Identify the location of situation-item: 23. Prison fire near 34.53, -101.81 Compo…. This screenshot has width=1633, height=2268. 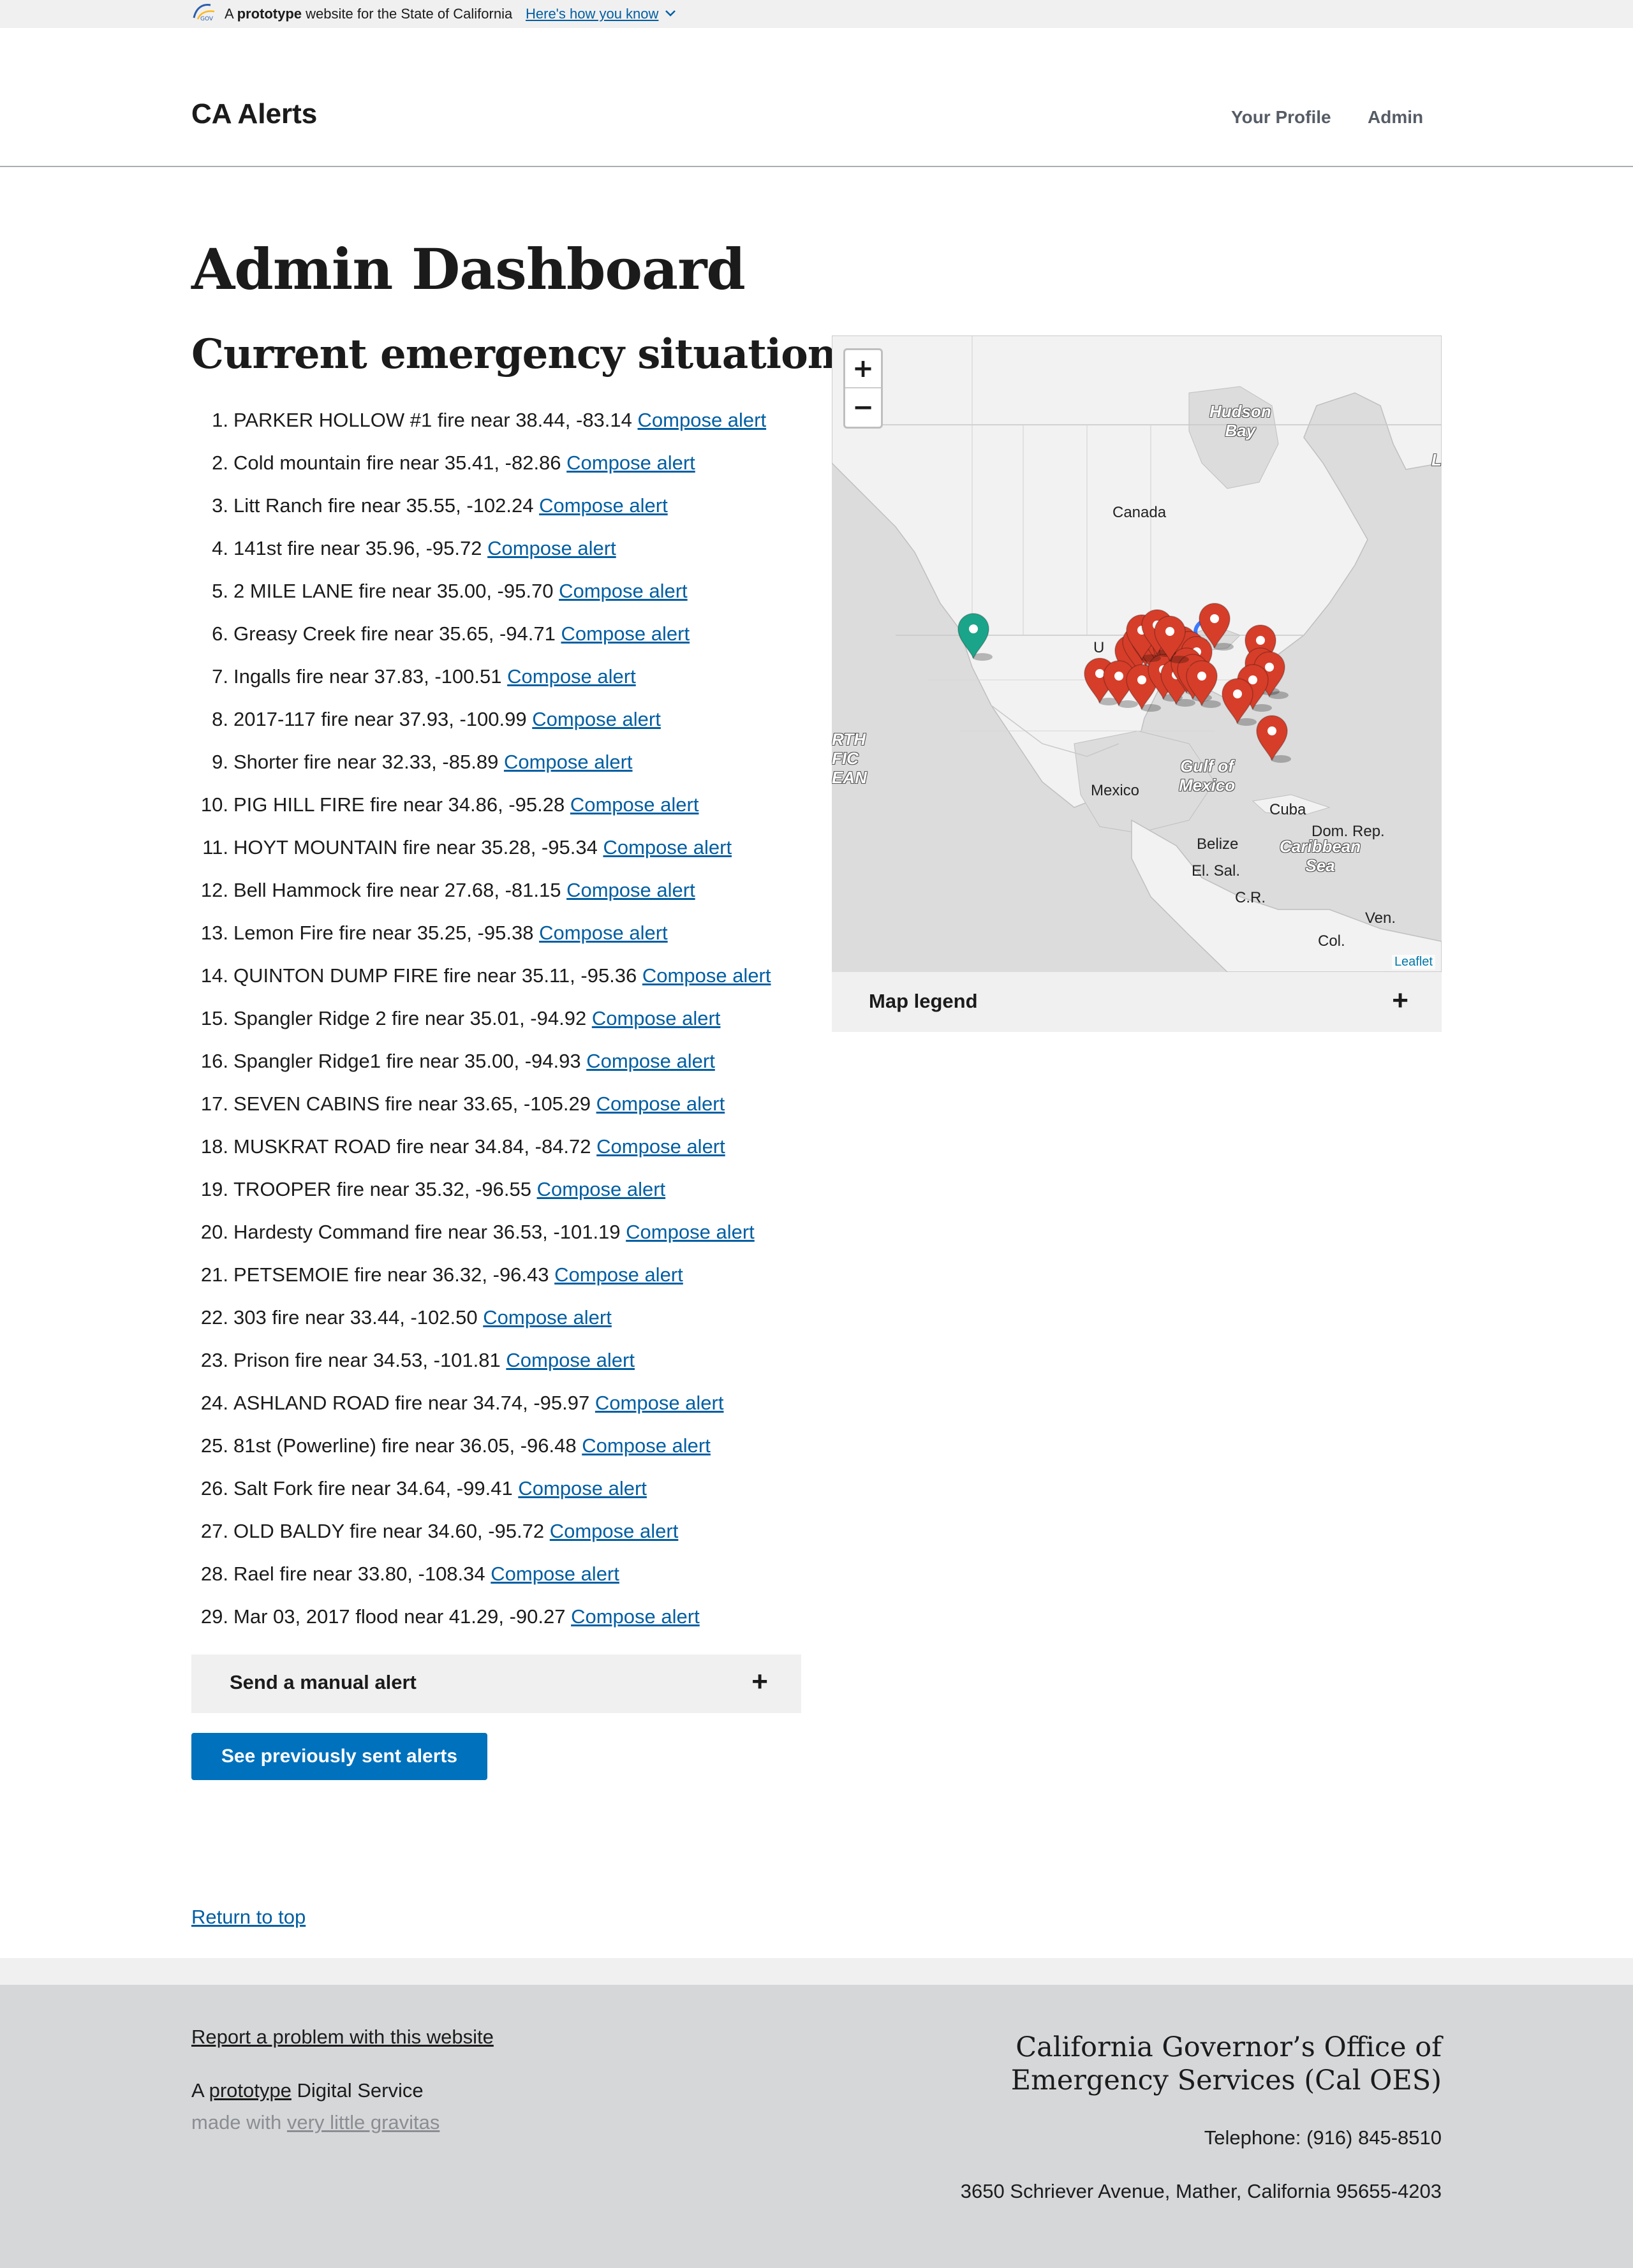
(497, 1369).